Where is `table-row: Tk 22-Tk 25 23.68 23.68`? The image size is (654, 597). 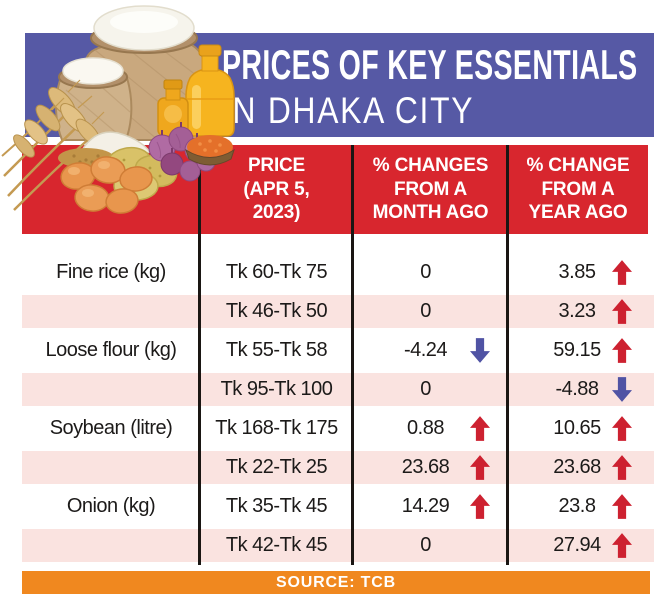
table-row: Tk 22-Tk 25 23.68 23.68 is located at coordinates (338, 467).